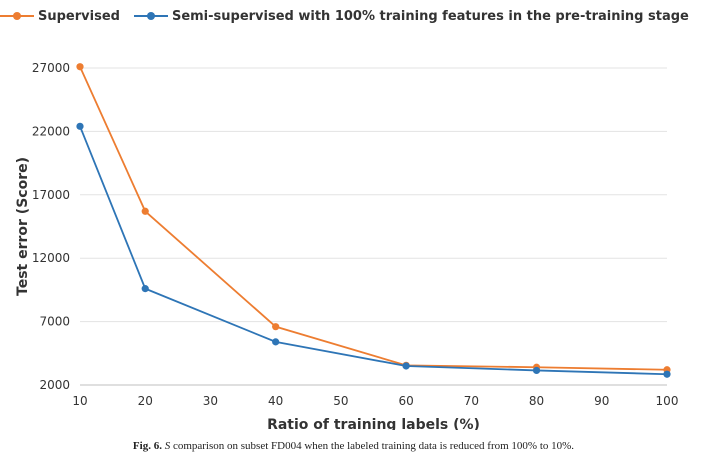 This screenshot has width=707, height=467. What do you see at coordinates (51, 68) in the screenshot?
I see `y-tick-label: 27000` at bounding box center [51, 68].